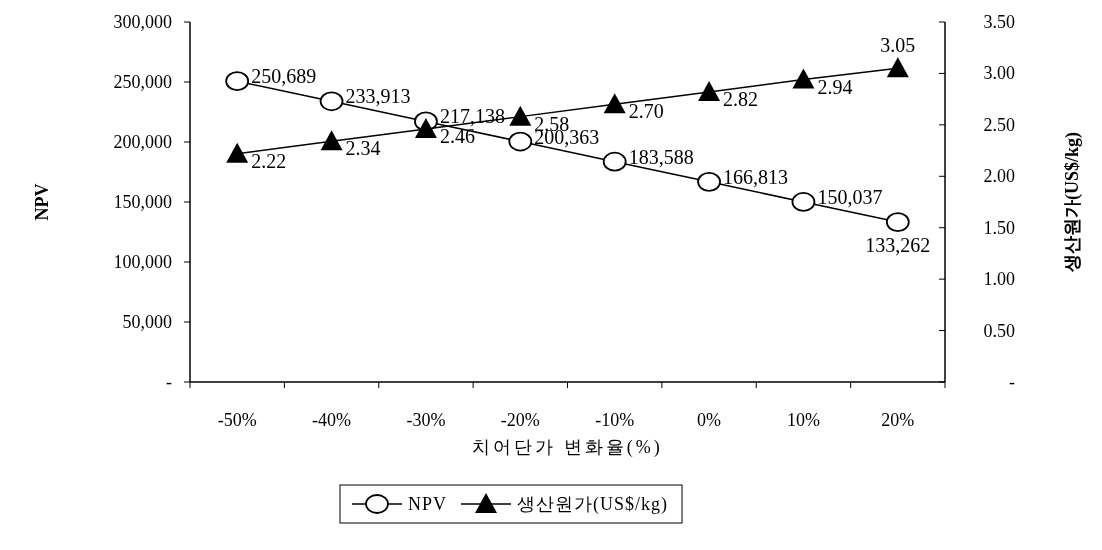  I want to click on legend-label: NPV, so click(428, 504).